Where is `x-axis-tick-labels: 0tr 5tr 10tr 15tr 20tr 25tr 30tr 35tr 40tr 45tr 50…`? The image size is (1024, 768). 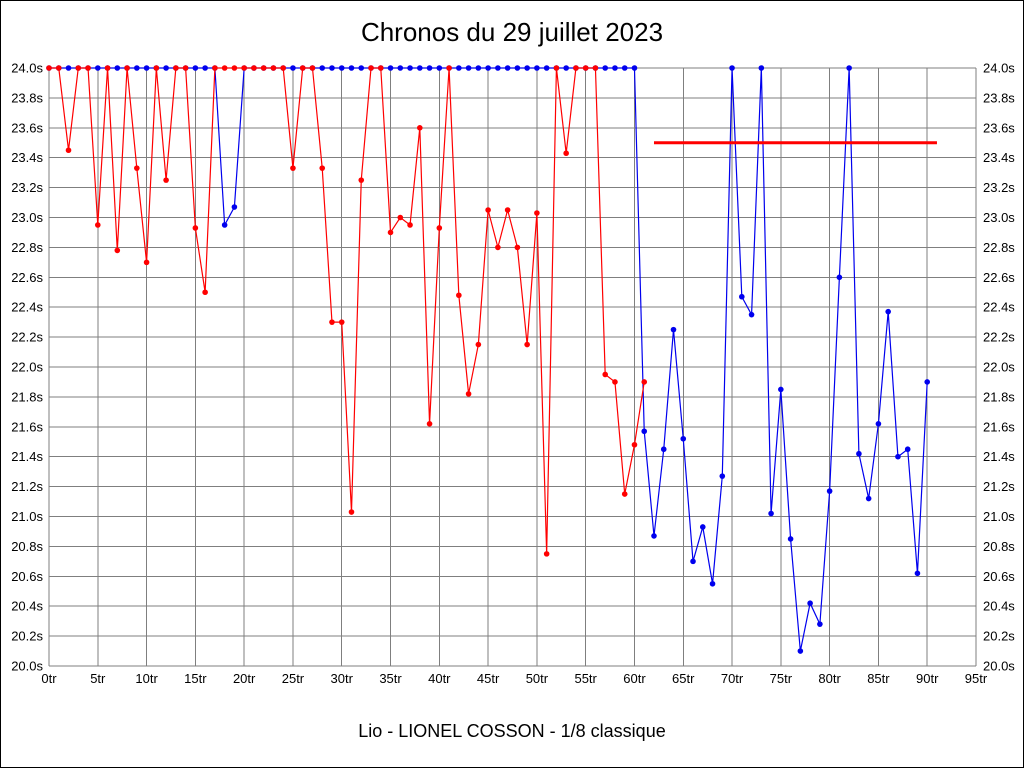
x-axis-tick-labels: 0tr 5tr 10tr 15tr 20tr 25tr 30tr 35tr 40tr 45tr 50… is located at coordinates (514, 678).